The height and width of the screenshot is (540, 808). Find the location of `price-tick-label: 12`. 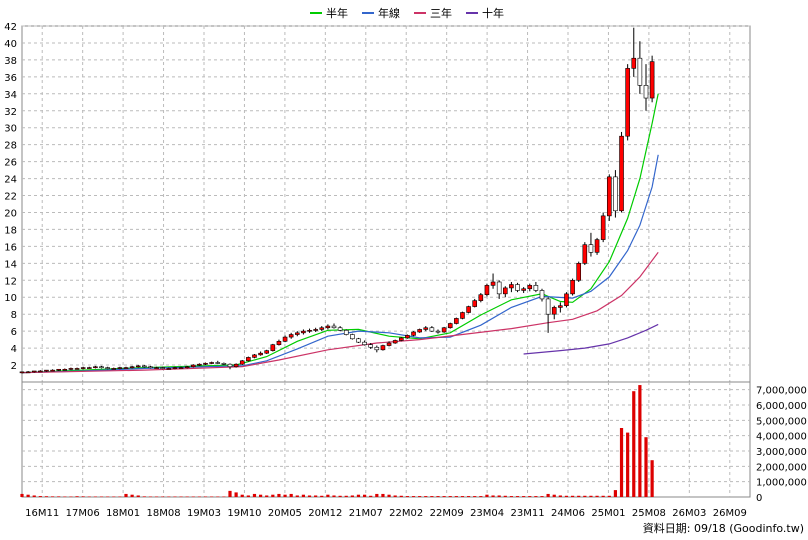

price-tick-label: 12 is located at coordinates (10, 281).